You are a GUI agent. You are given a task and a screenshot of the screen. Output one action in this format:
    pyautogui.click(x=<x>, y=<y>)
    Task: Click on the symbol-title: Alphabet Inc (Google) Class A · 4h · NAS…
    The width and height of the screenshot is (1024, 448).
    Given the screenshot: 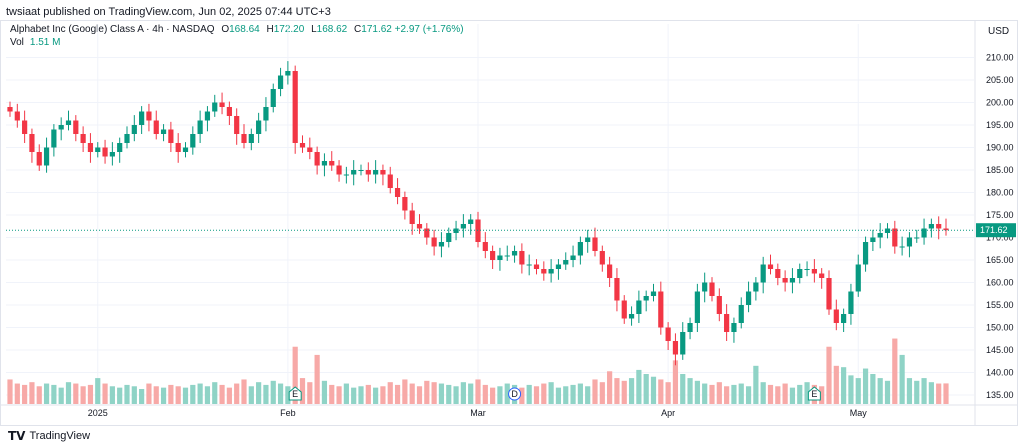 What is the action you would take?
    pyautogui.click(x=112, y=29)
    